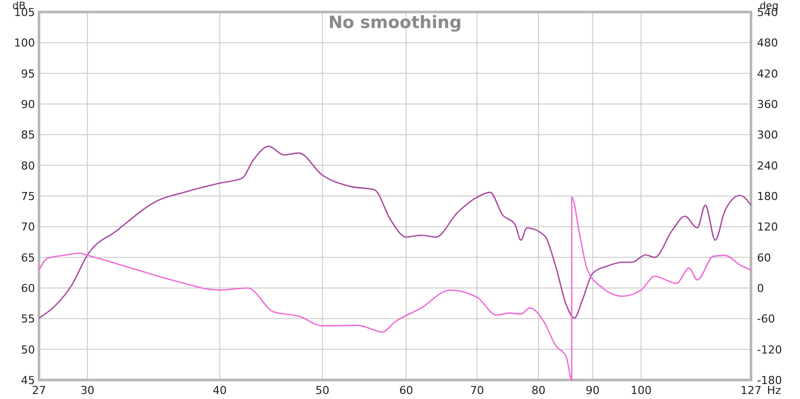 The height and width of the screenshot is (399, 800). I want to click on x-tick-label: 40, so click(219, 390).